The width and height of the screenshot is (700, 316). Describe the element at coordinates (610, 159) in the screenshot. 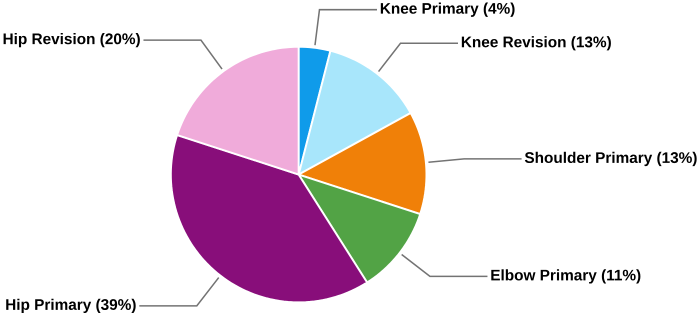

I see `slice-label: Shoulder Primary (13%)` at that location.